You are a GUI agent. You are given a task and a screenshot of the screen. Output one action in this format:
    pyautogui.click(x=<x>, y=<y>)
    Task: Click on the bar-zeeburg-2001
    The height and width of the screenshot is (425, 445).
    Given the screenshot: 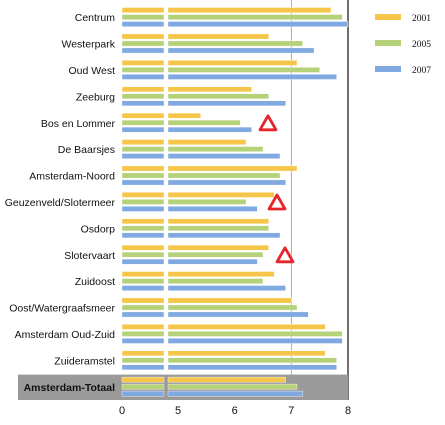 What is the action you would take?
    pyautogui.click(x=209, y=89)
    